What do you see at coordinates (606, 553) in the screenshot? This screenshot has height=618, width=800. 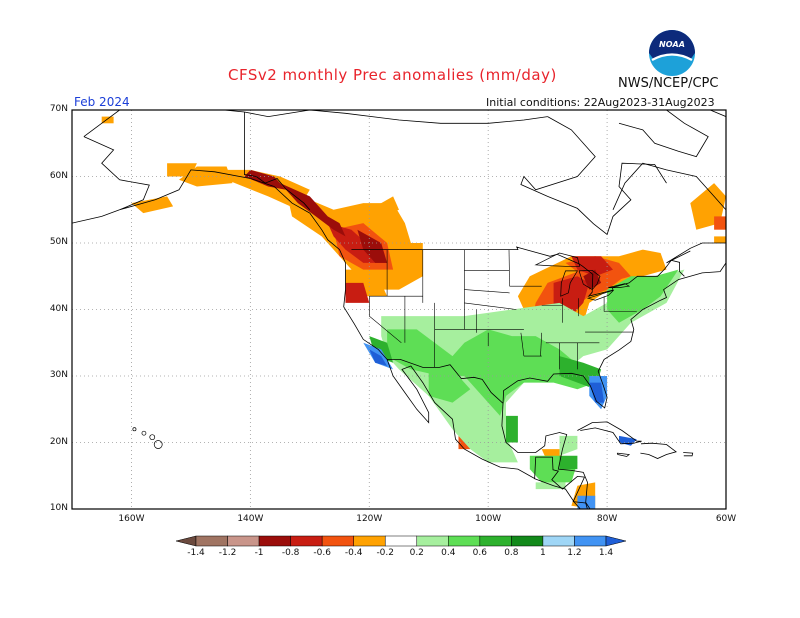 I see `colorbar-label: 1.4` at bounding box center [606, 553].